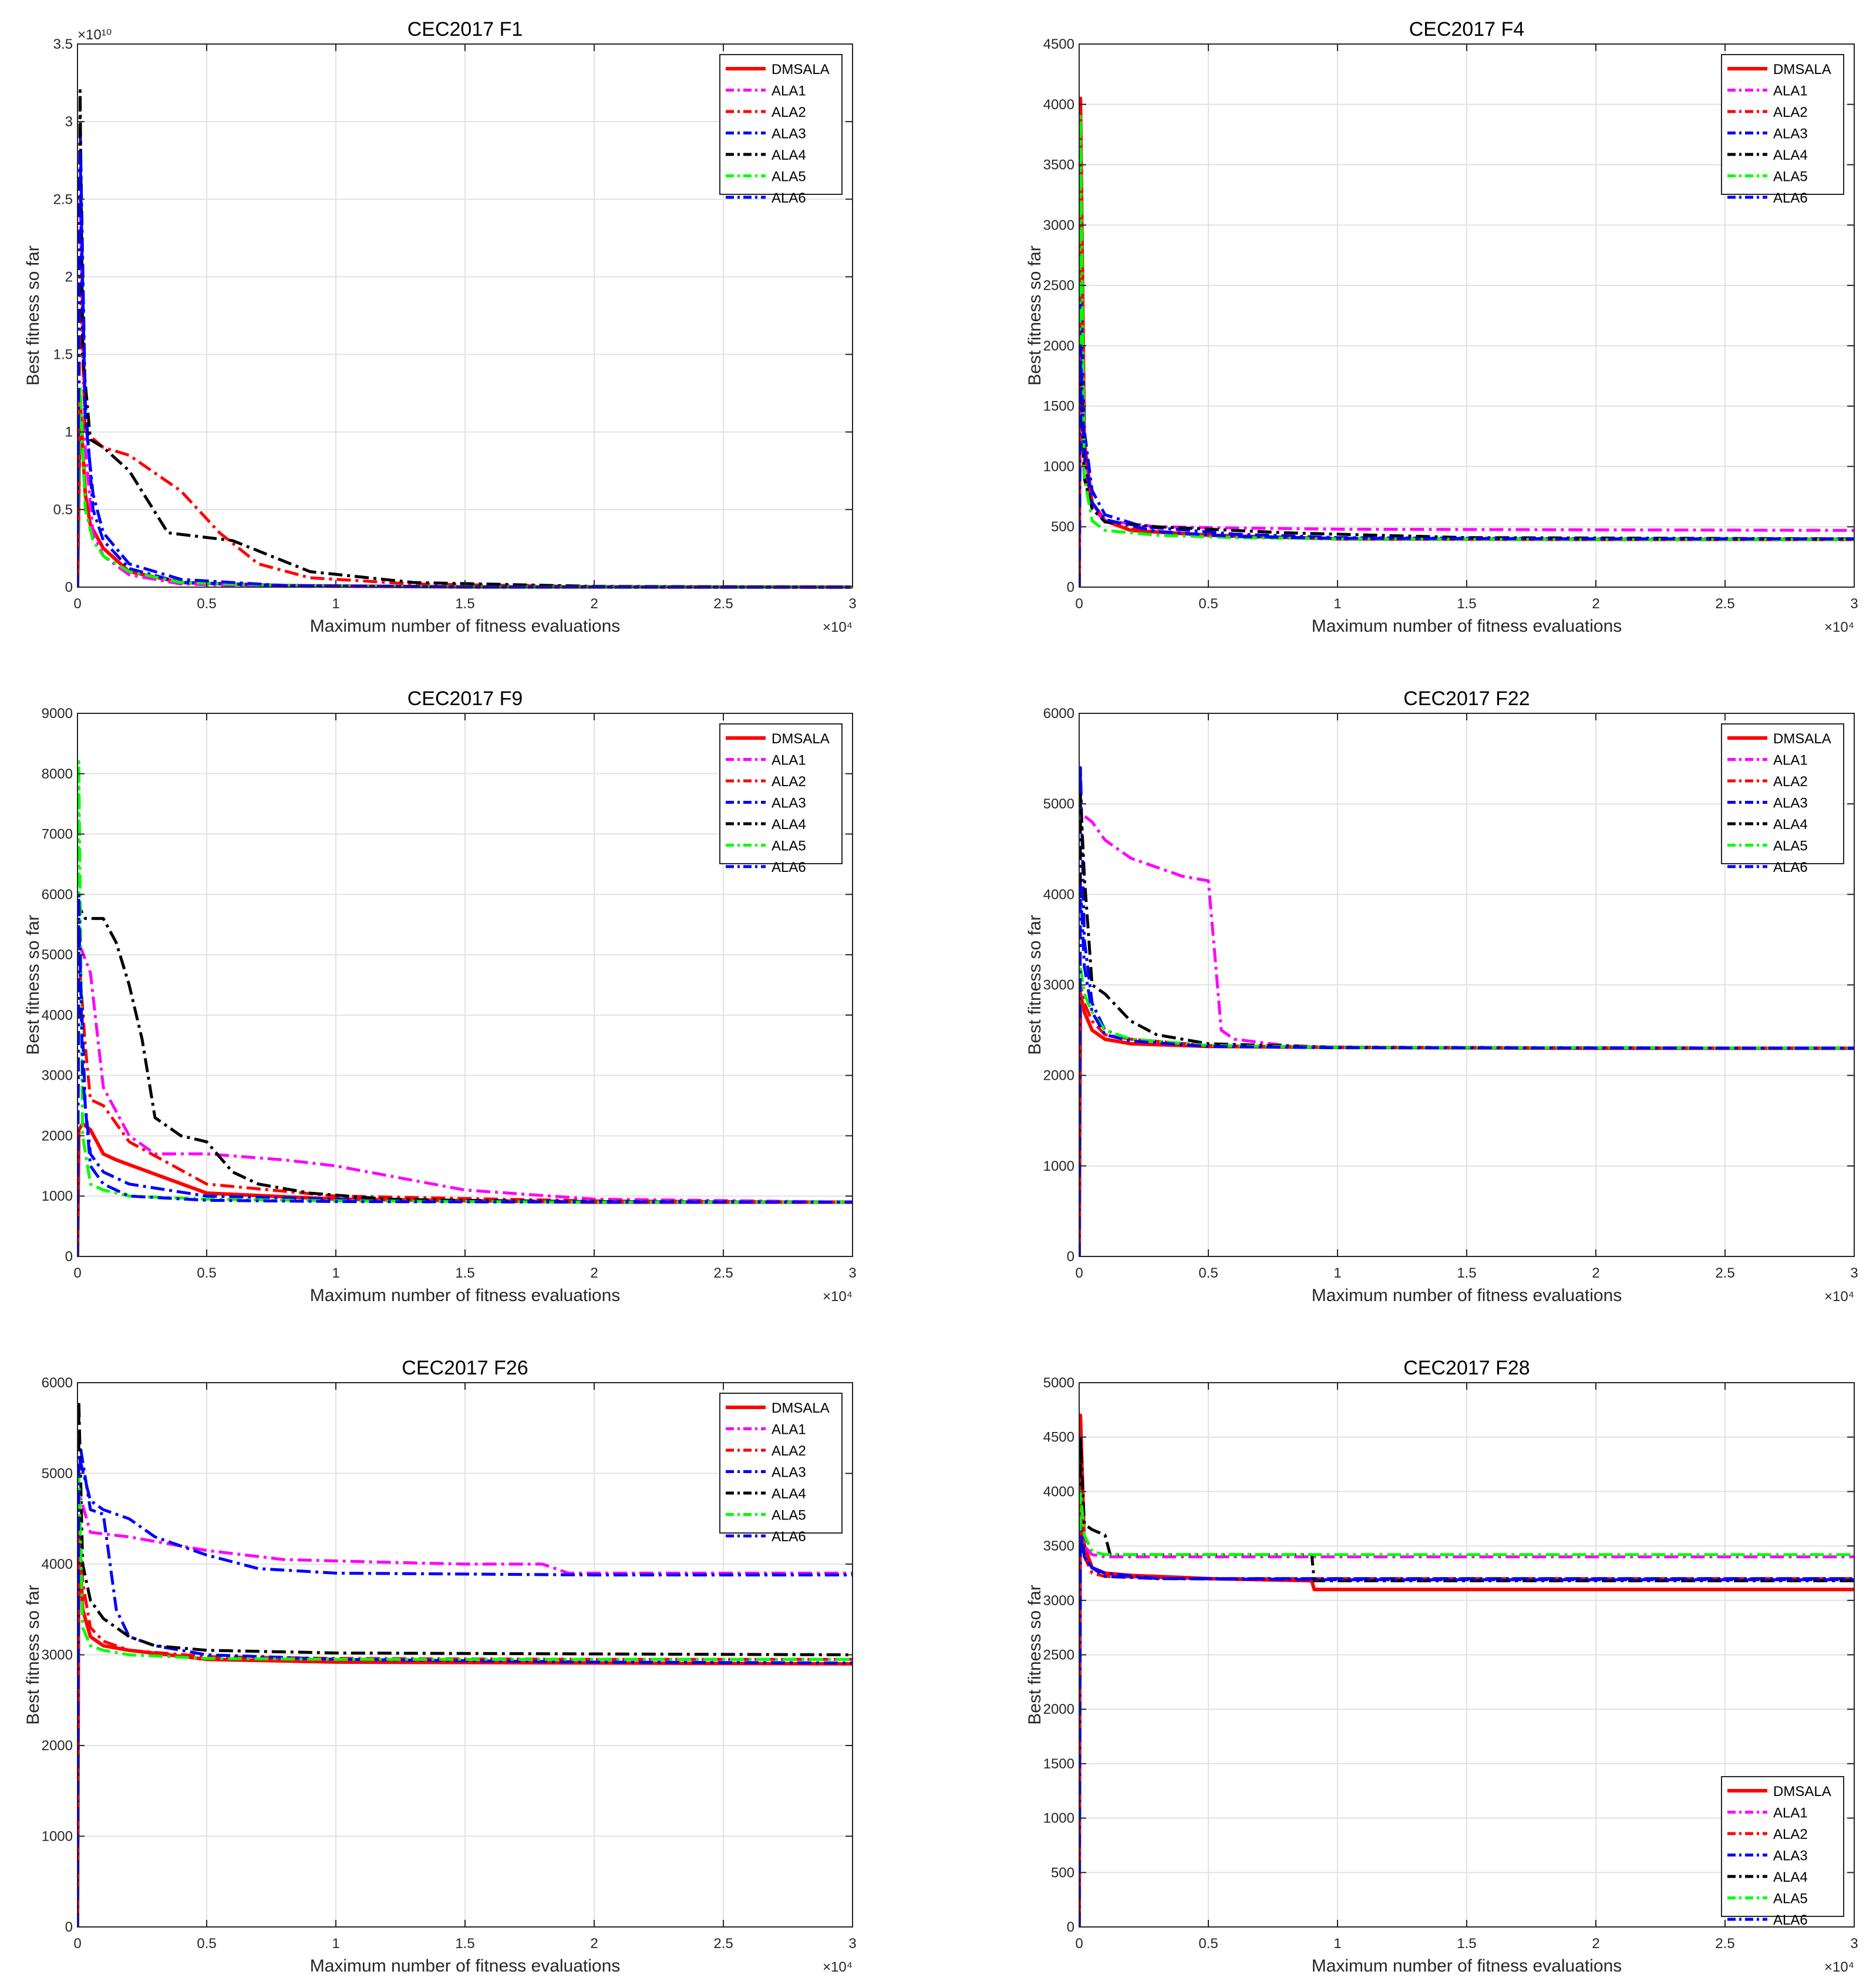  What do you see at coordinates (58, 714) in the screenshot?
I see `y-tick-label: 9000` at bounding box center [58, 714].